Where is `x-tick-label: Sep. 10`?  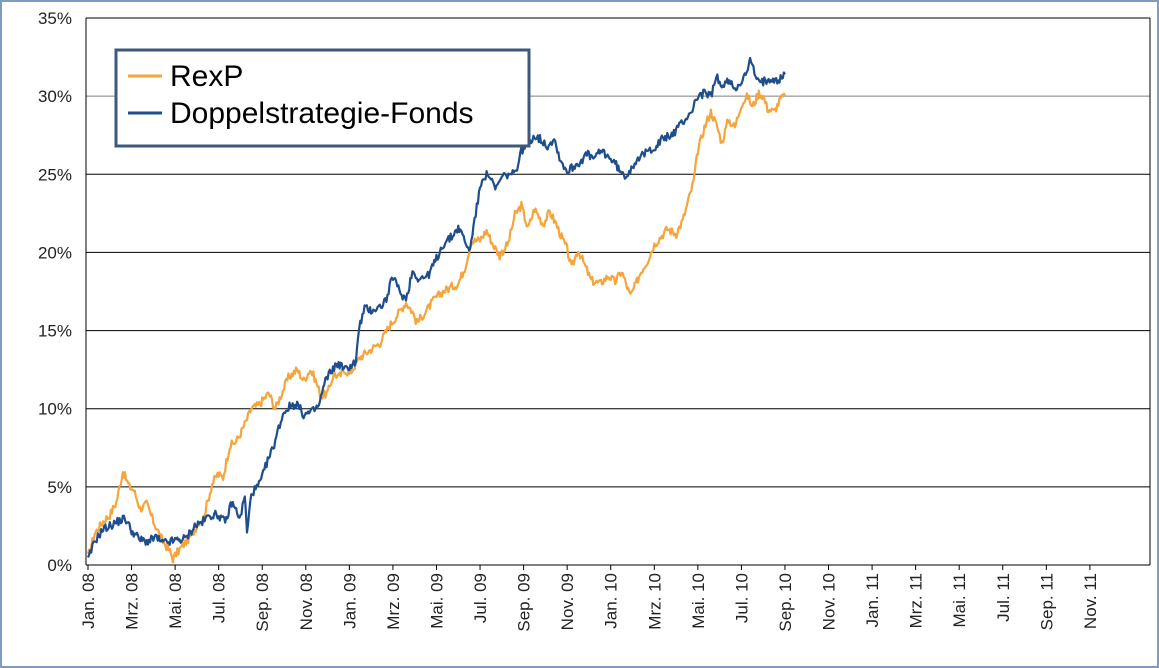 x-tick-label: Sep. 10 is located at coordinates (785, 602).